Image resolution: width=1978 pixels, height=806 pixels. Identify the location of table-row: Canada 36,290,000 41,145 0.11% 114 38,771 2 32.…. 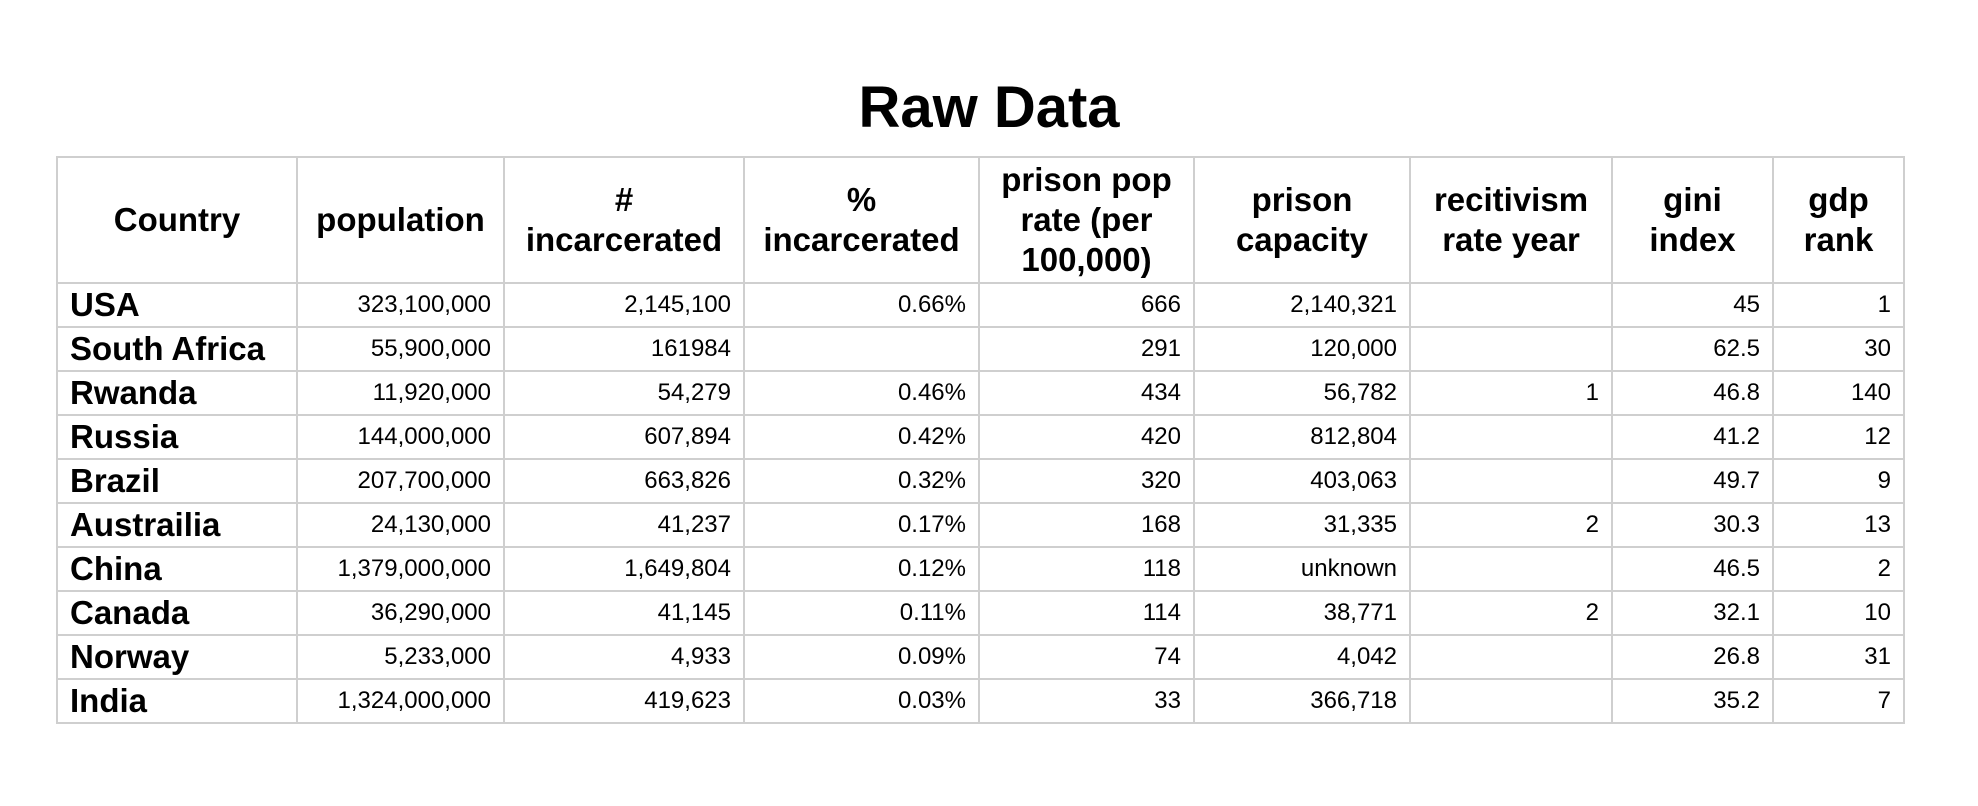
(980, 613).